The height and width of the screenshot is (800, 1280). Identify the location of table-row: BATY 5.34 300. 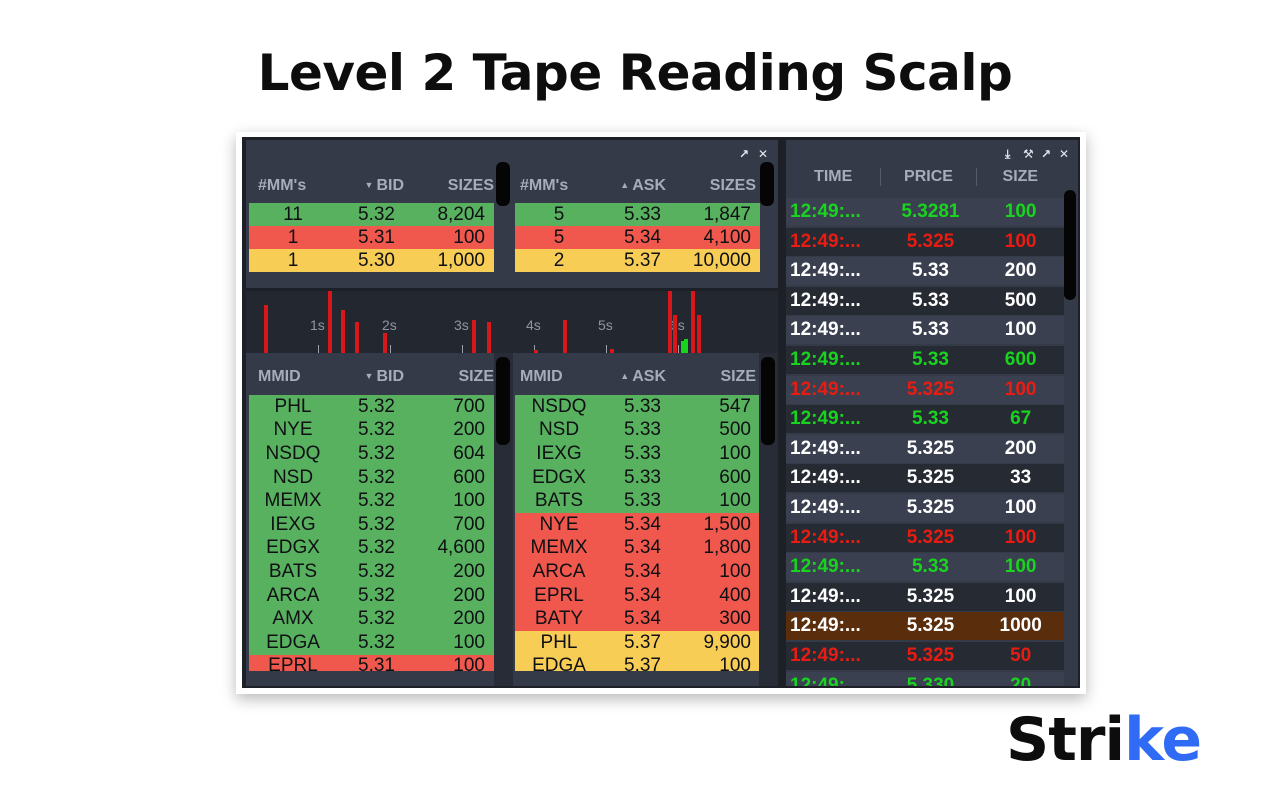
(637, 619).